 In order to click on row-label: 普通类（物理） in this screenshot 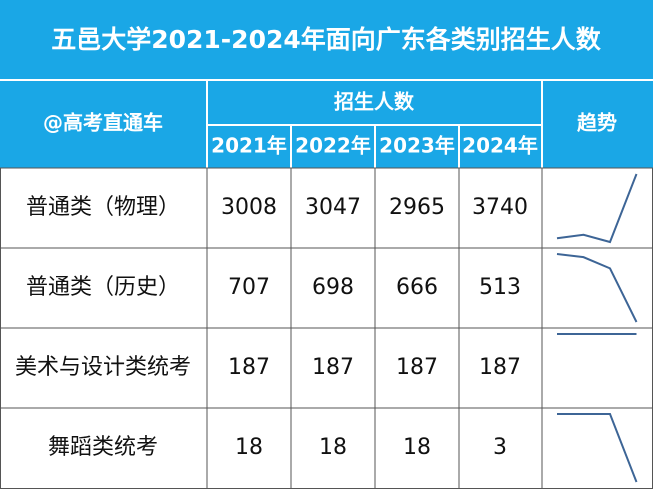, I will do `click(103, 207)`.